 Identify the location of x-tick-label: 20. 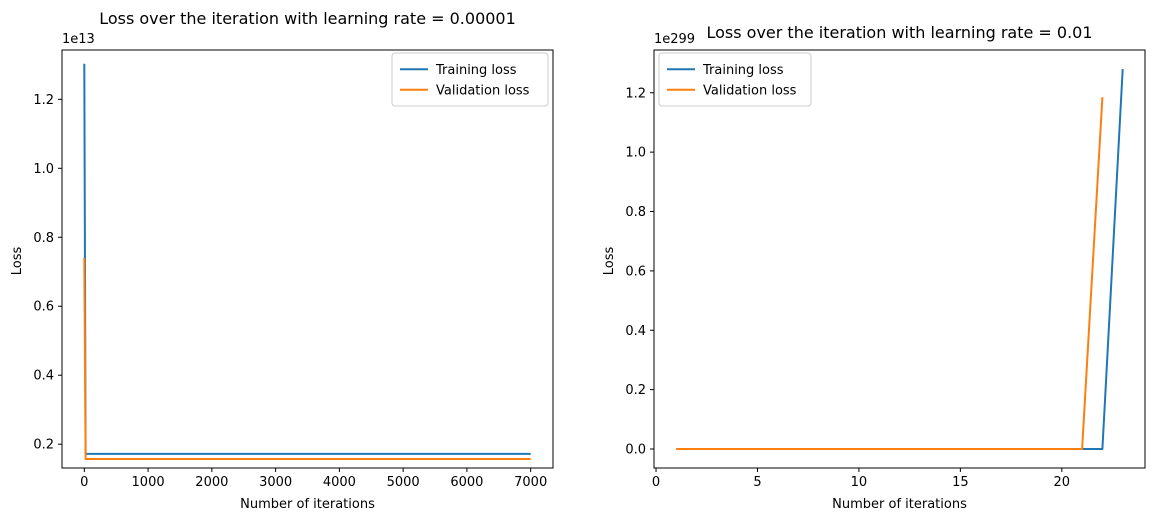
(1062, 482).